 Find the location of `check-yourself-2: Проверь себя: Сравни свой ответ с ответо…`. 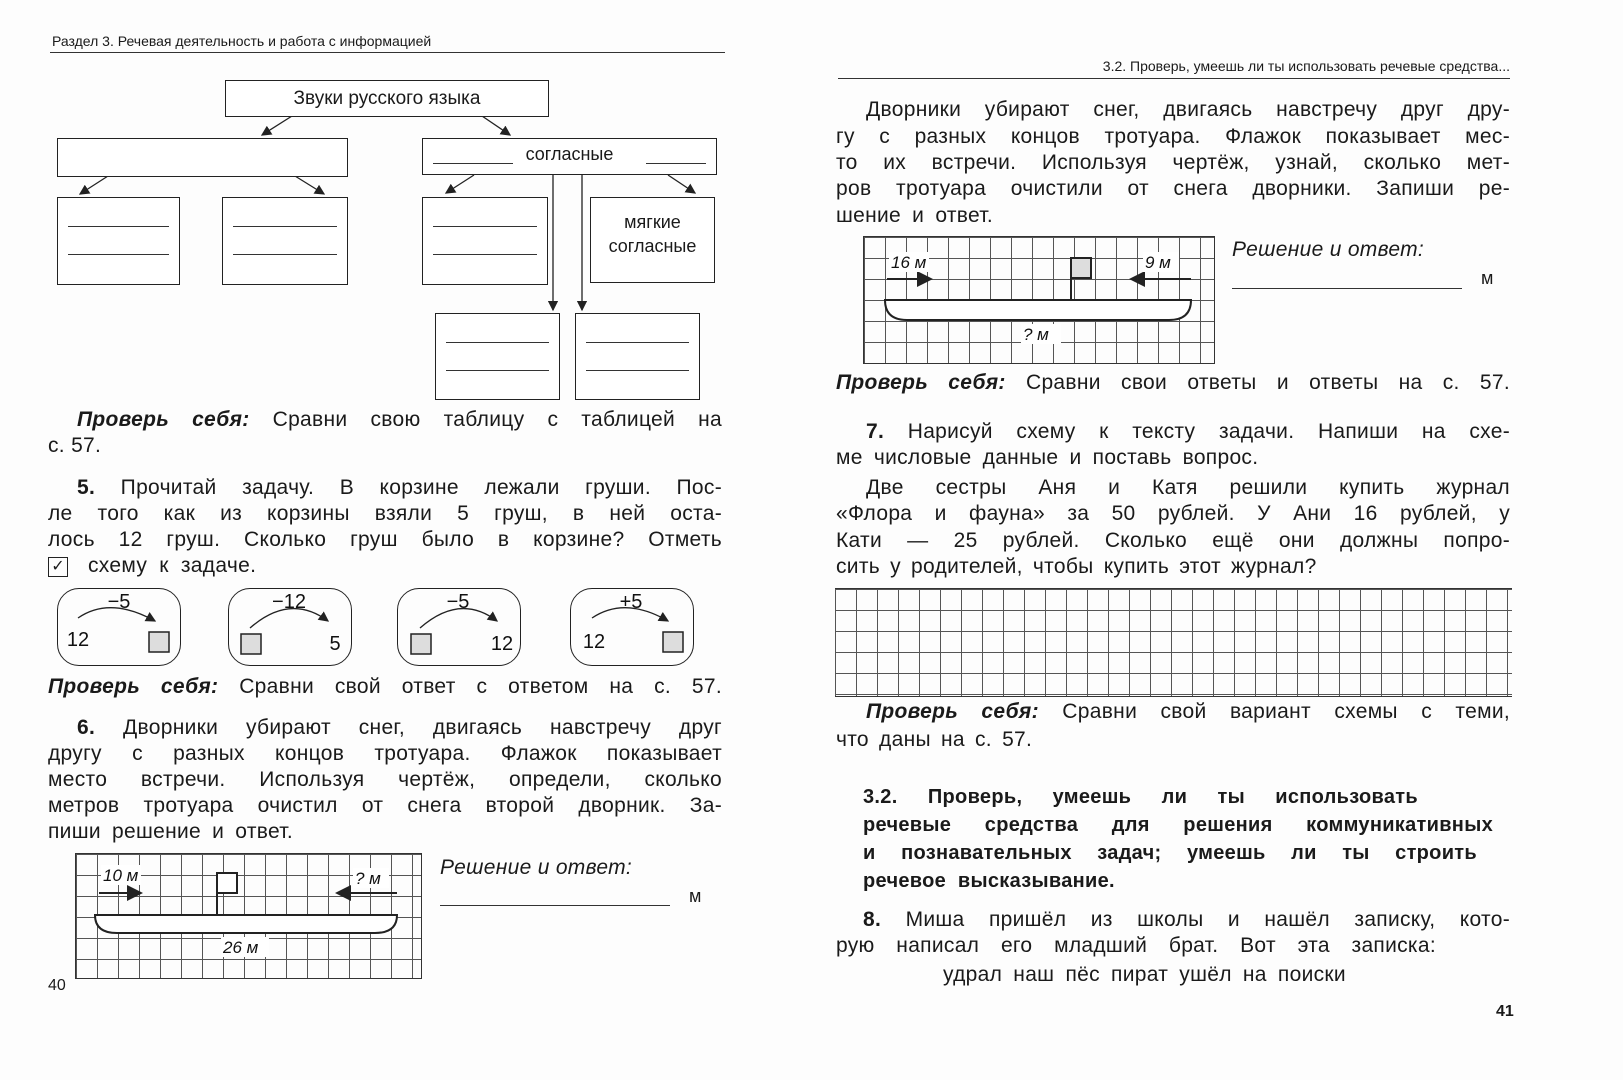

check-yourself-2: Проверь себя: Сравни свой ответ с ответо… is located at coordinates (385, 686).